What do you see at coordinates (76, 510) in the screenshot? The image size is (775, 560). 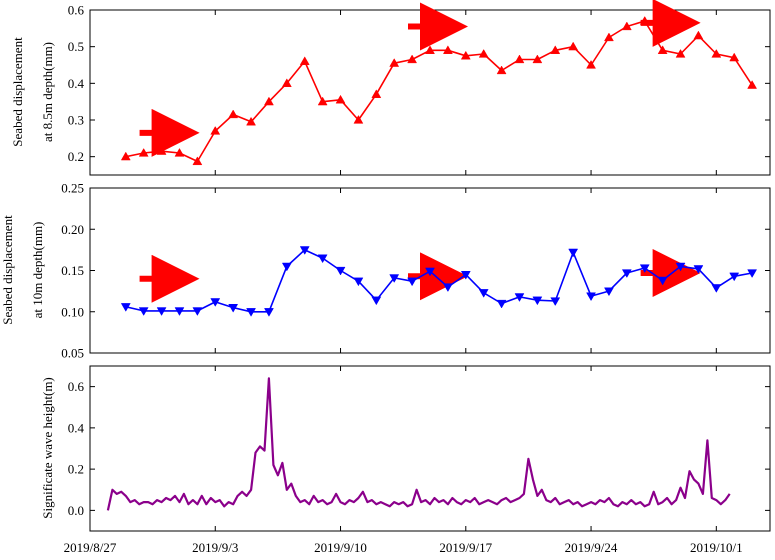 I see `panel-bottom-ytick-label-0: 0.0` at bounding box center [76, 510].